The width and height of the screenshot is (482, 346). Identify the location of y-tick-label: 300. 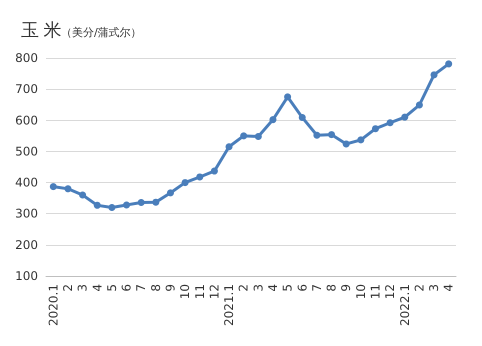
(26, 213).